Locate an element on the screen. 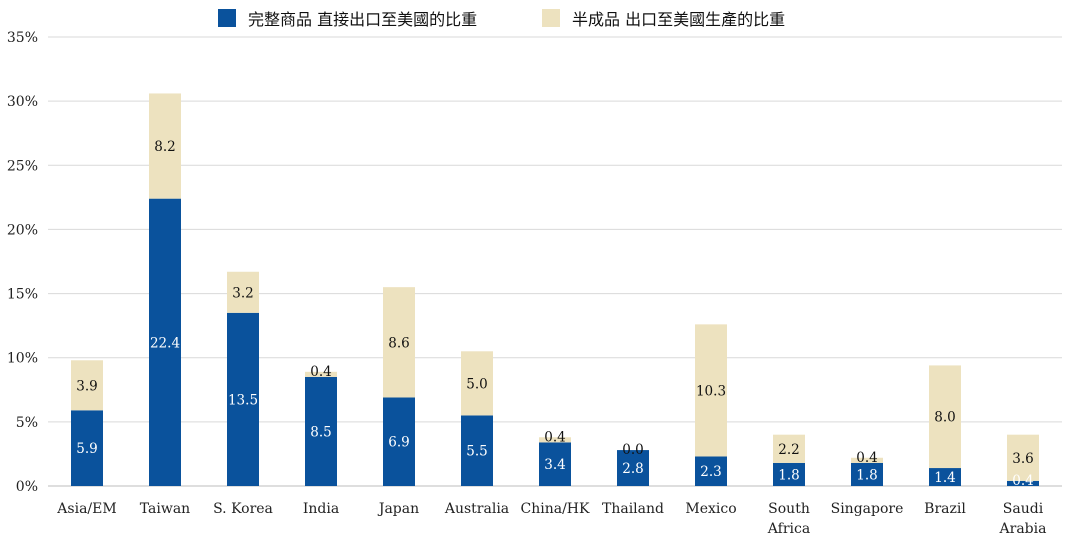  x-tick-label: South Africa is located at coordinates (788, 519).